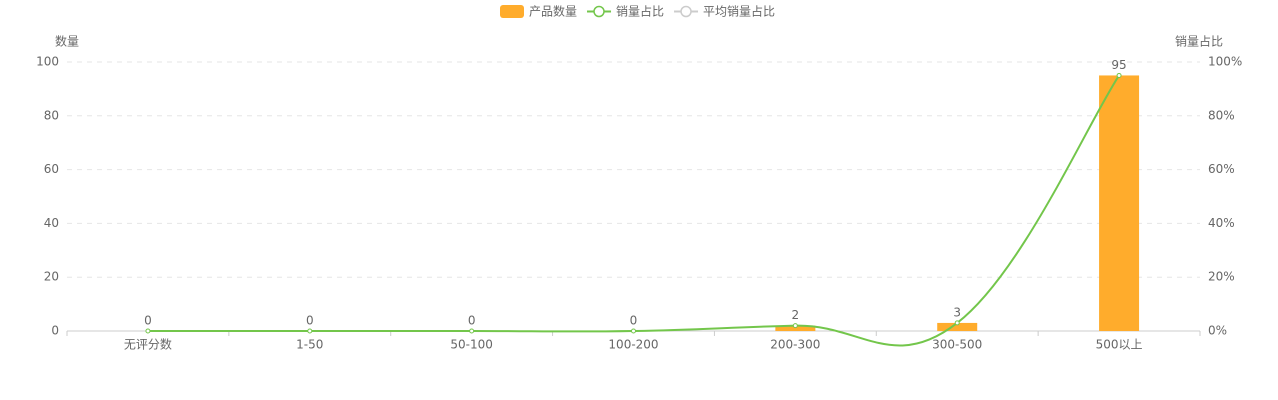  Describe the element at coordinates (796, 315) in the screenshot. I see `bar-value-label: 2` at that location.